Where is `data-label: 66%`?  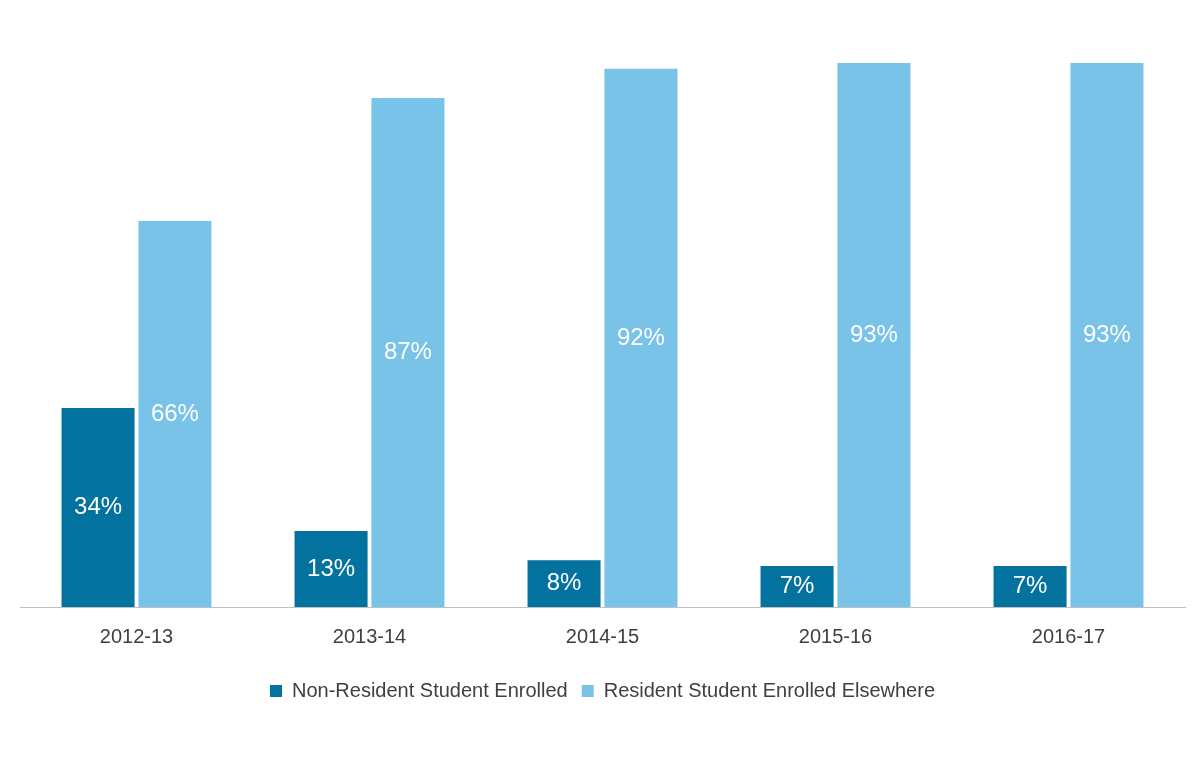 data-label: 66% is located at coordinates (174, 412).